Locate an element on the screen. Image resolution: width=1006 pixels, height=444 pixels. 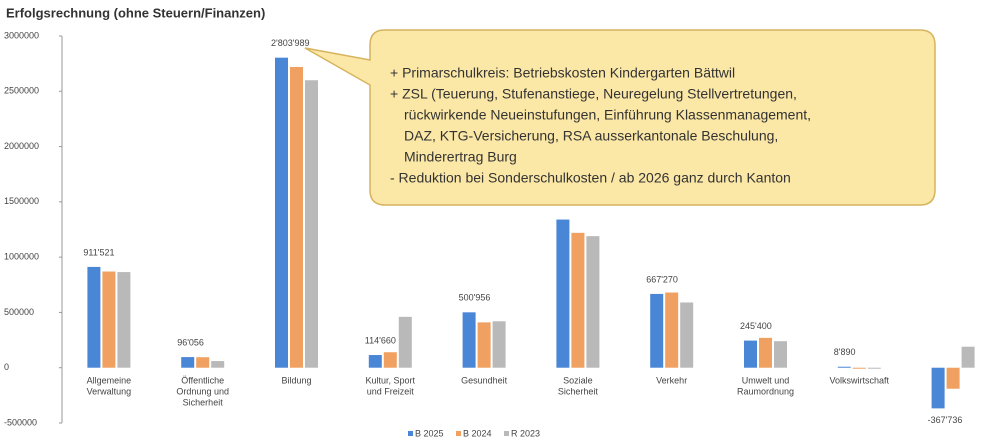
legend-label: B 2024 is located at coordinates (477, 433).